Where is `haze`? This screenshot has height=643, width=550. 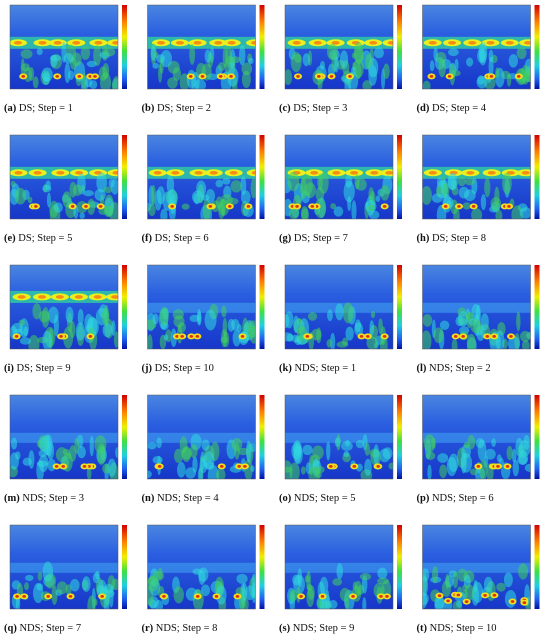 haze is located at coordinates (201, 567).